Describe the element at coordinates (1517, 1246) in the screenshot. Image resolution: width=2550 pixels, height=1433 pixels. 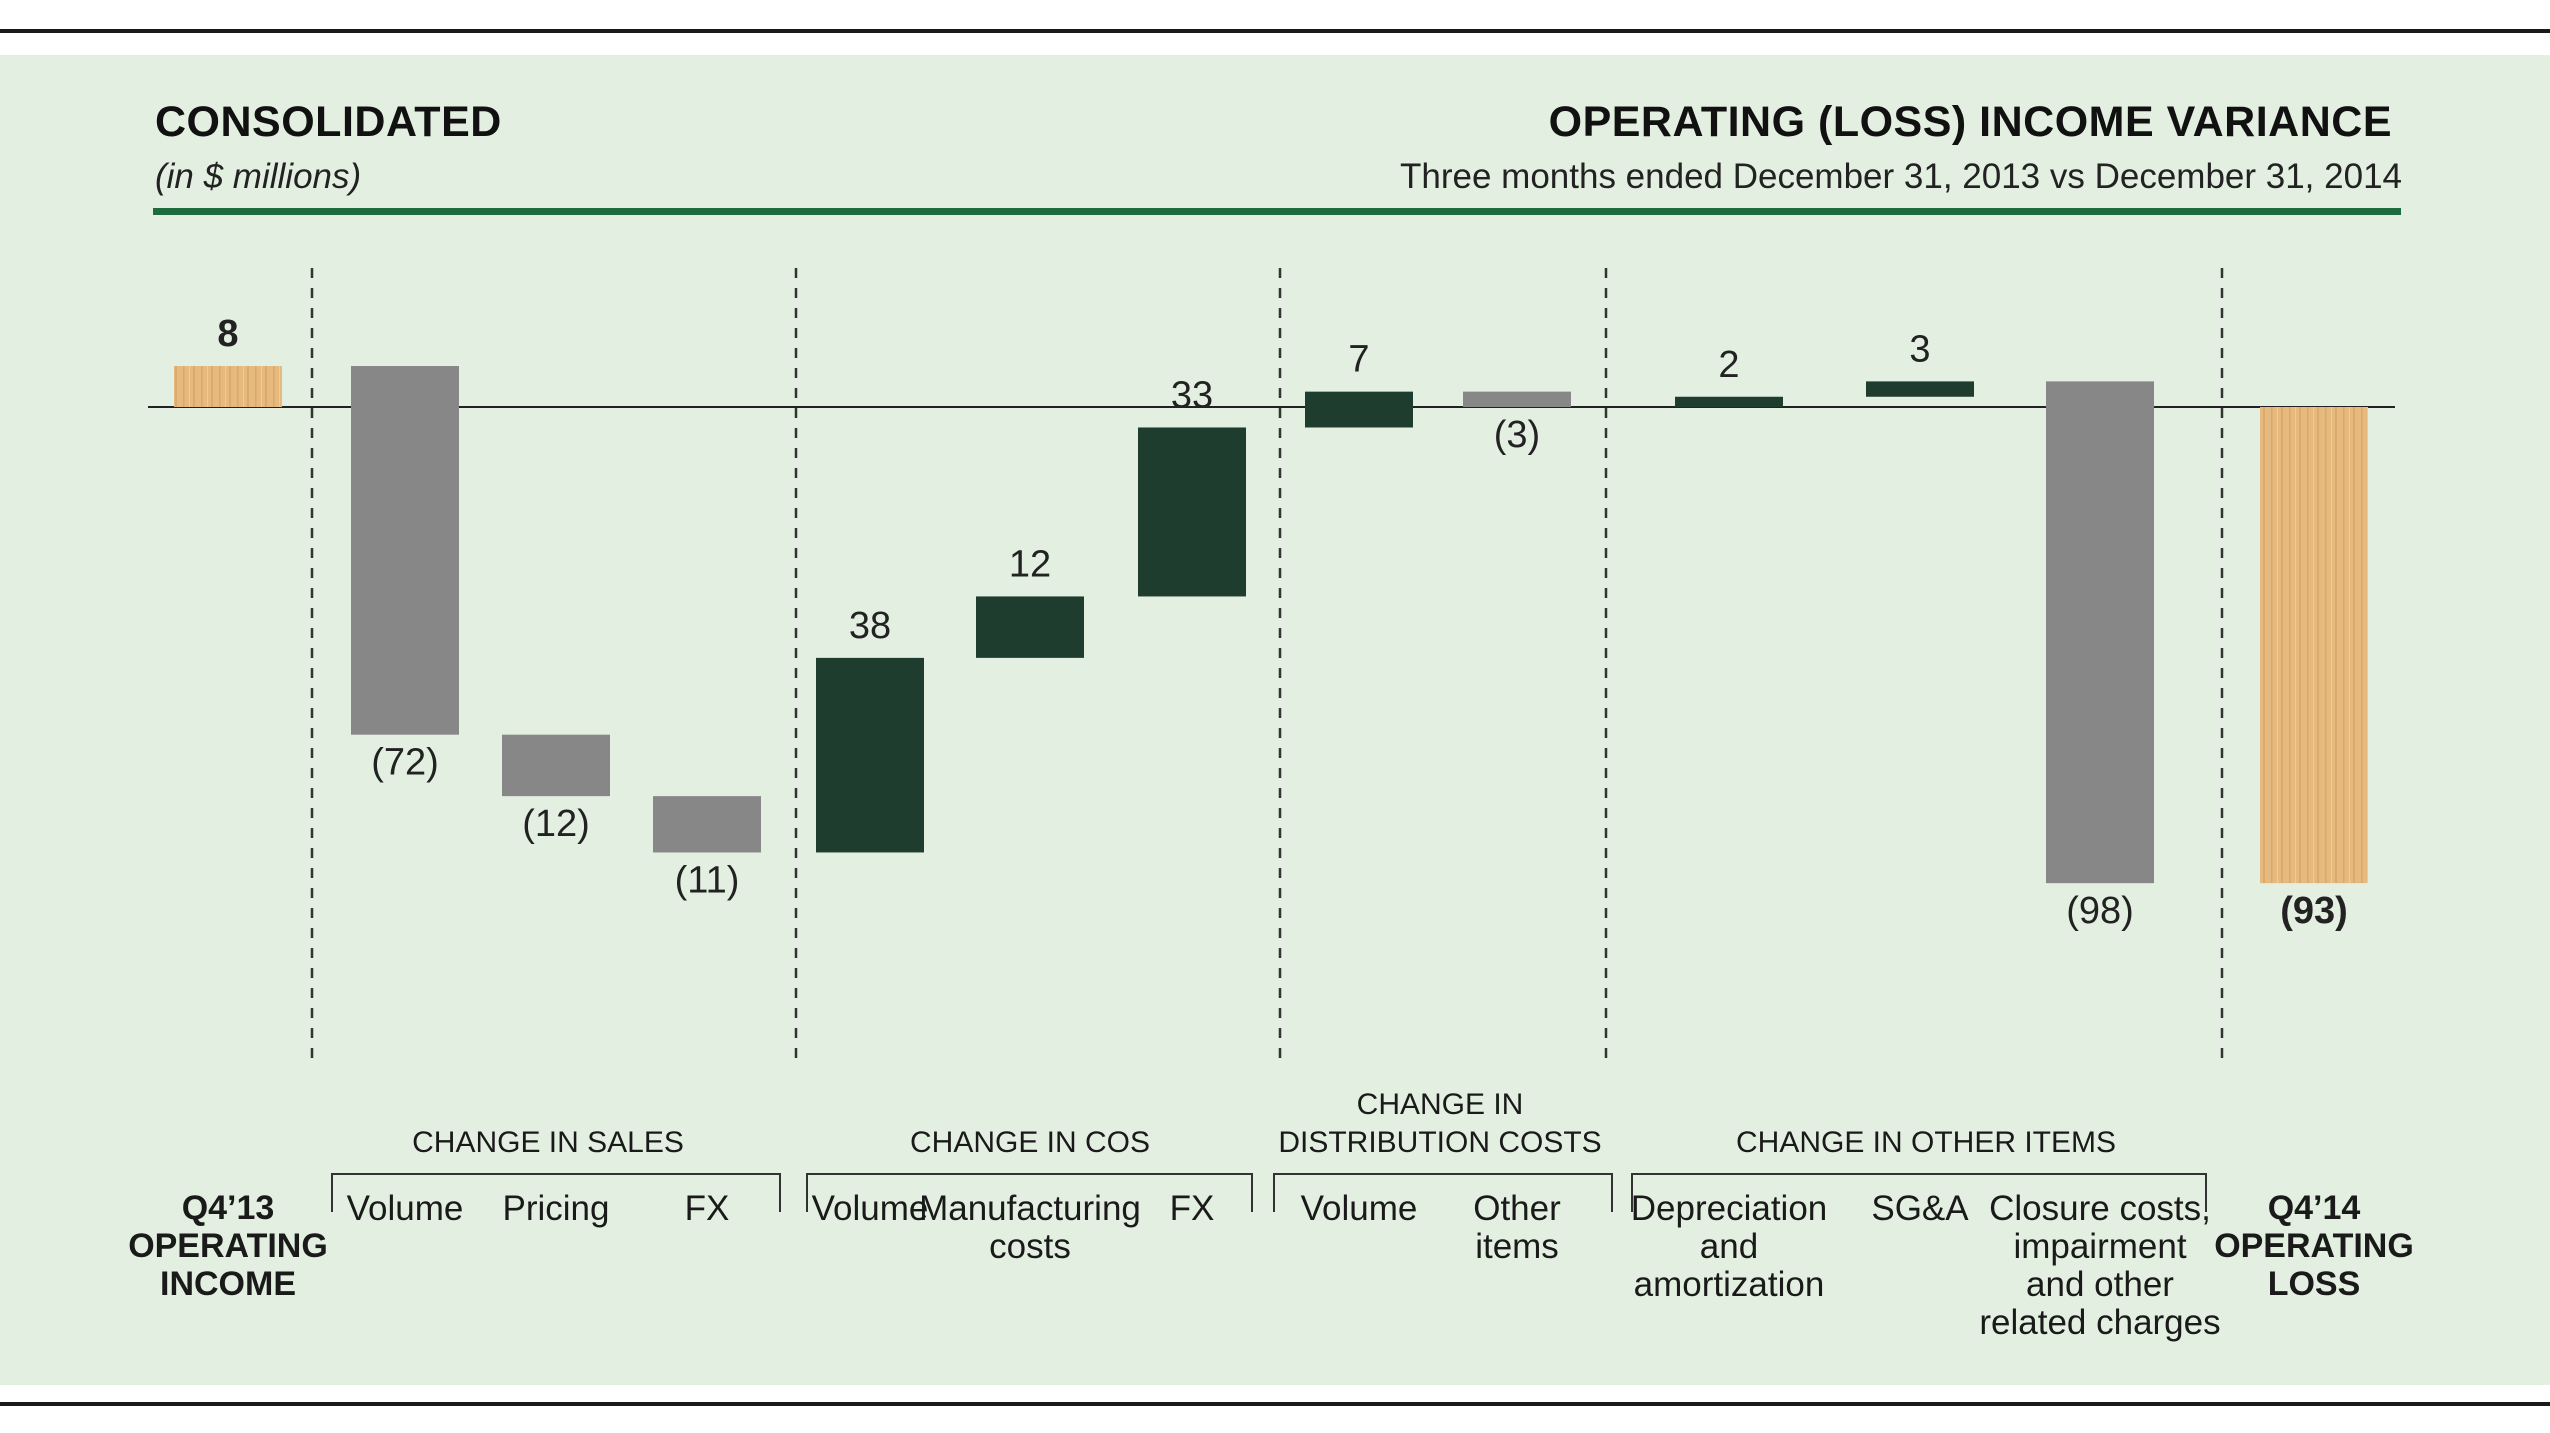
I see `category-label-2-1-1: items` at that location.